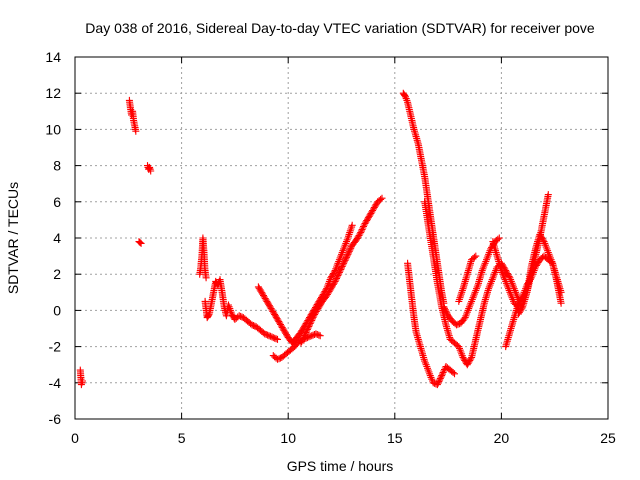  What do you see at coordinates (57, 310) in the screenshot?
I see `y-tick-label: 0` at bounding box center [57, 310].